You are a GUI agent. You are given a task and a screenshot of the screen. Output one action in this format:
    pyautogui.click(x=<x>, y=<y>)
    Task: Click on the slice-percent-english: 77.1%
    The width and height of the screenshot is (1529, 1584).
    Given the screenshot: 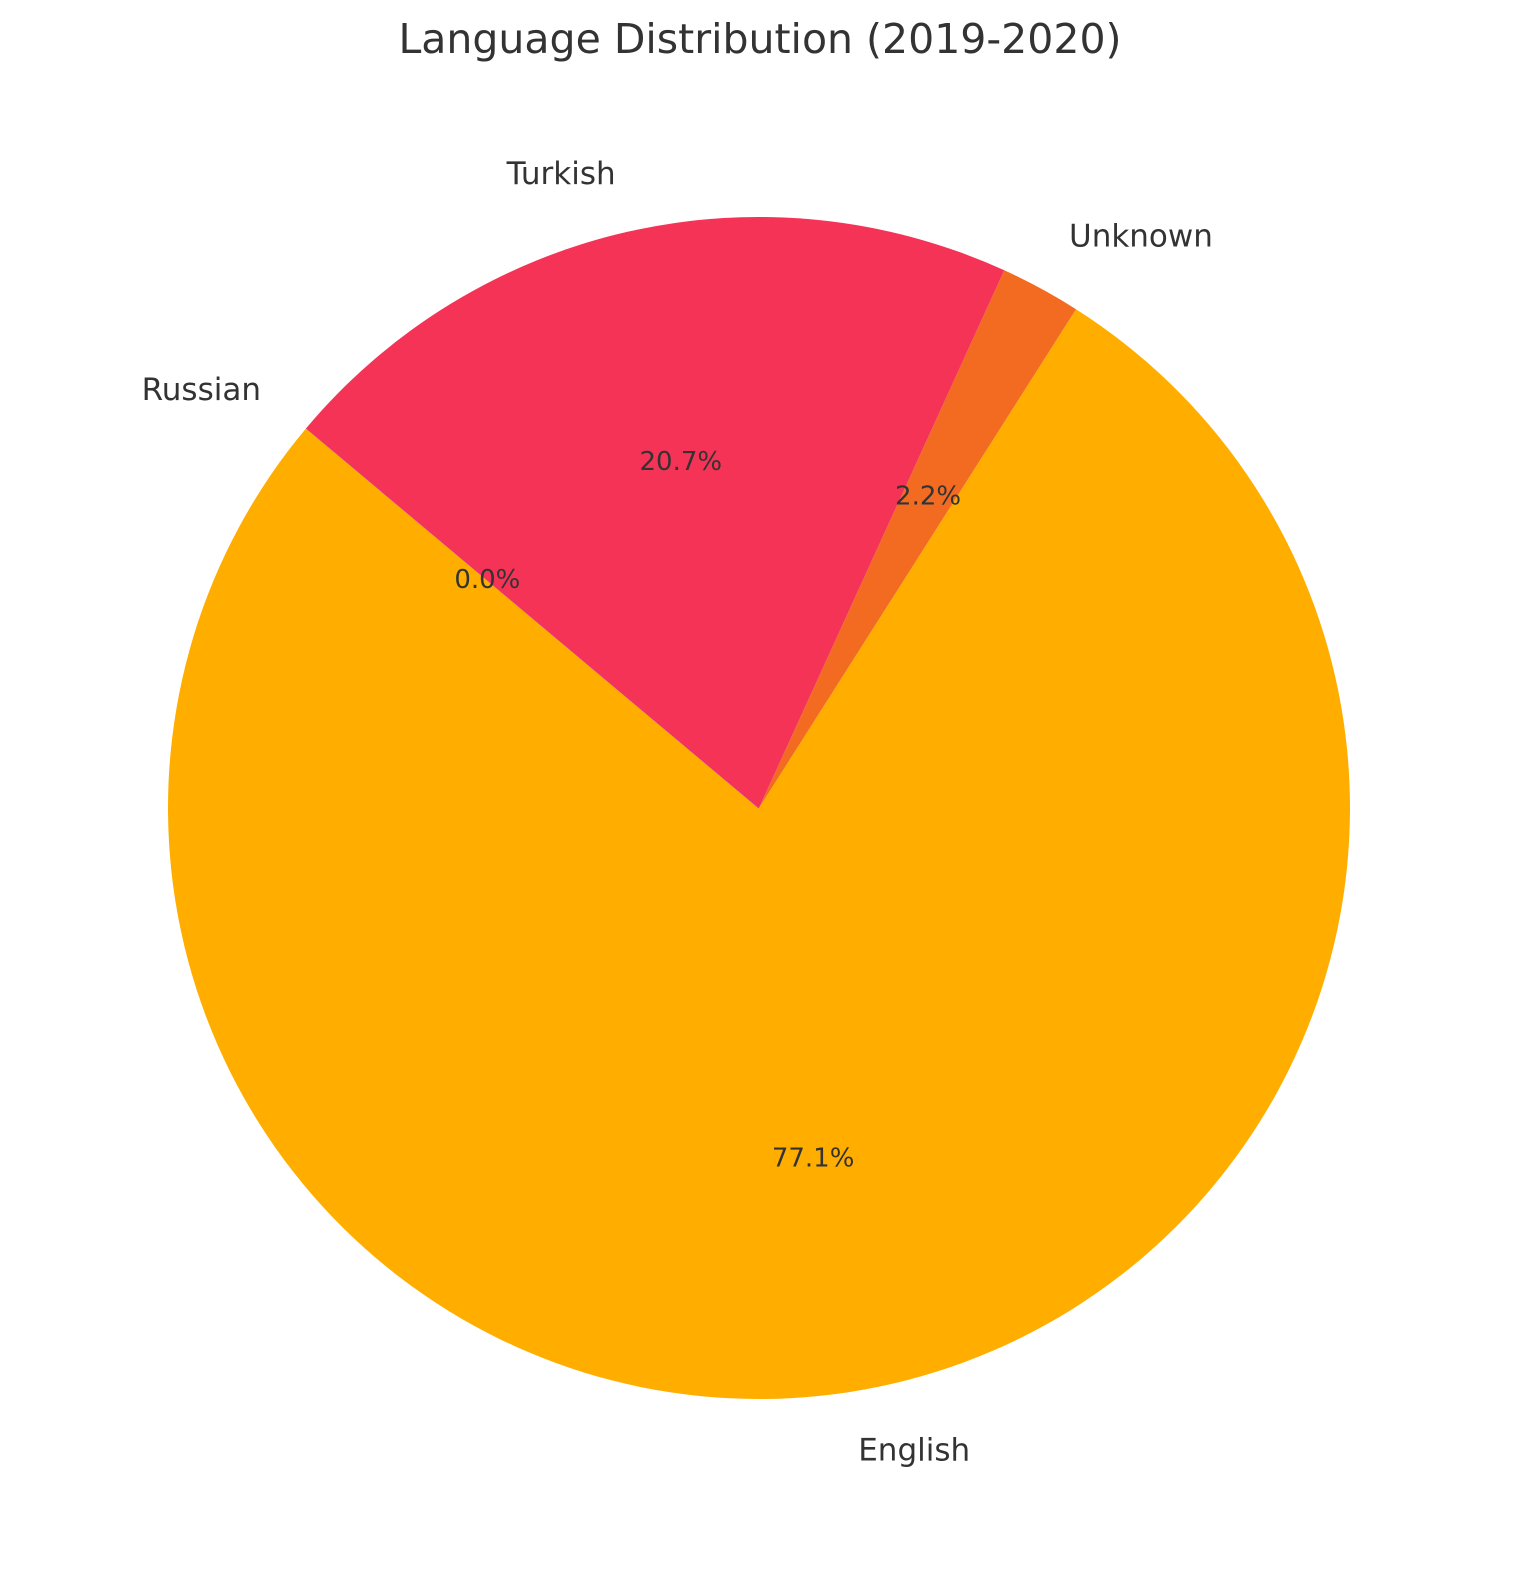 What is the action you would take?
    pyautogui.click(x=813, y=1158)
    